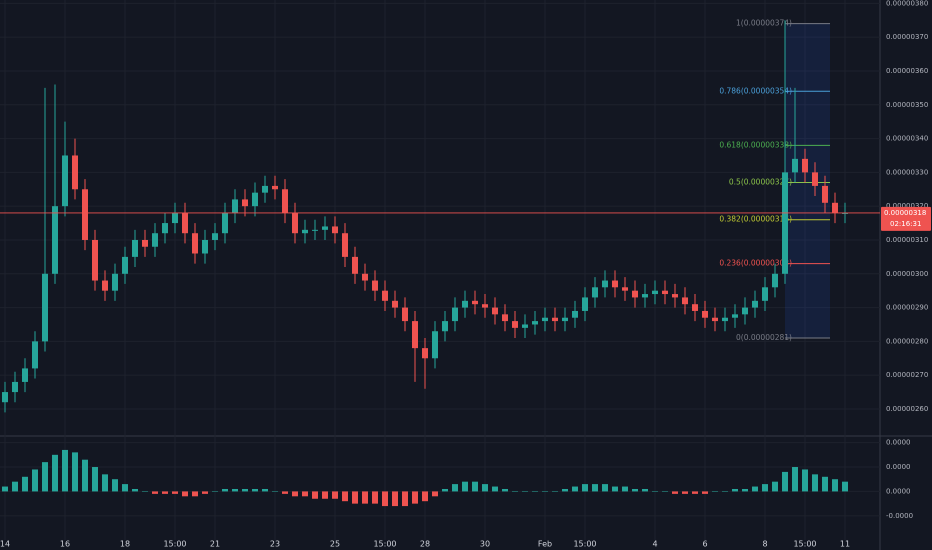 The height and width of the screenshot is (550, 932). Describe the element at coordinates (907, 37) in the screenshot. I see `y-tick-label: 0.00000370` at that location.